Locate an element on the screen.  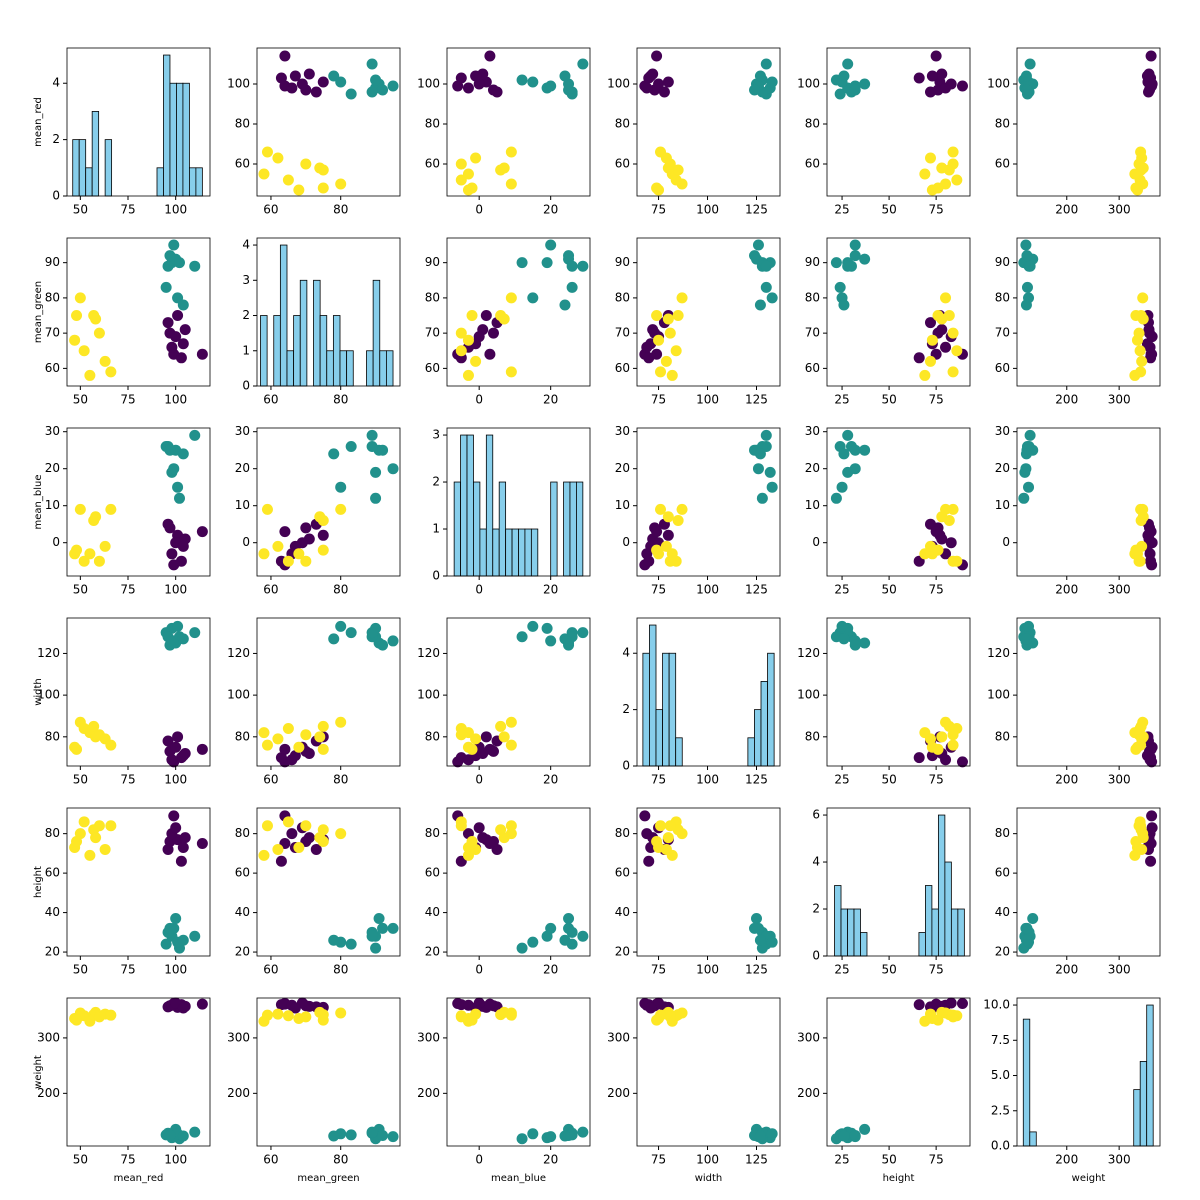
panel: 50 75 100 60 70 80 90 mean_green is located at coordinates (122, 322).